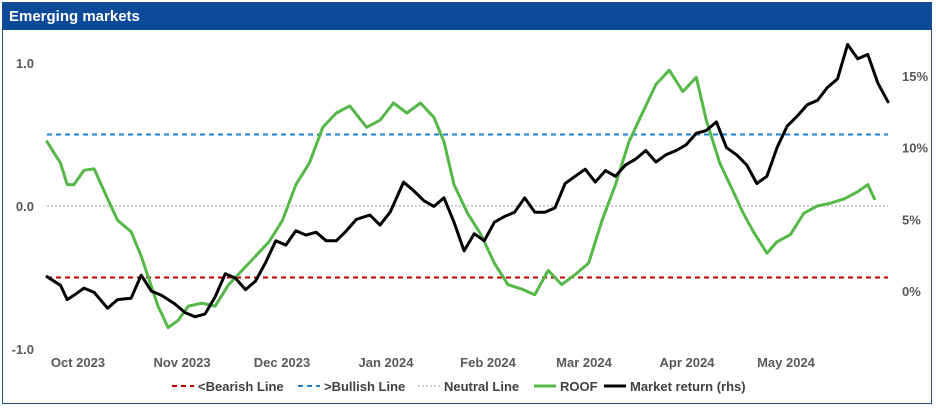 The image size is (936, 408). I want to click on x-axis-tick-label: Oct 2023, so click(78, 362).